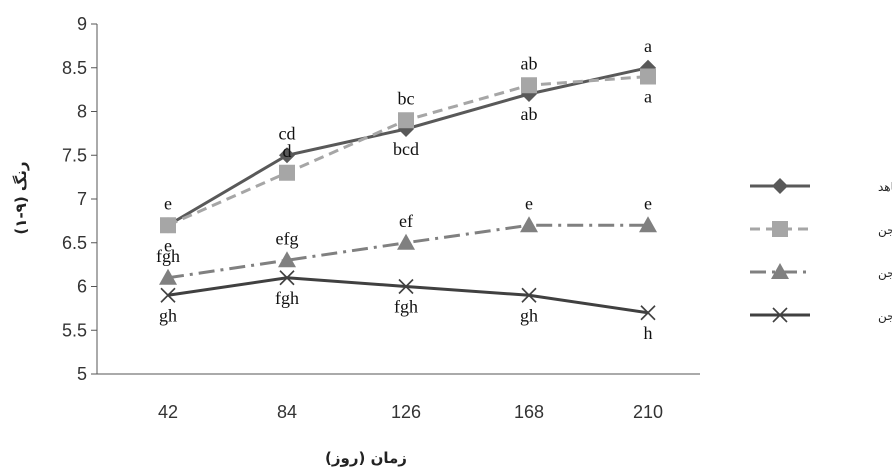 The image size is (892, 470). I want to click on significance-label: bc, so click(406, 98).